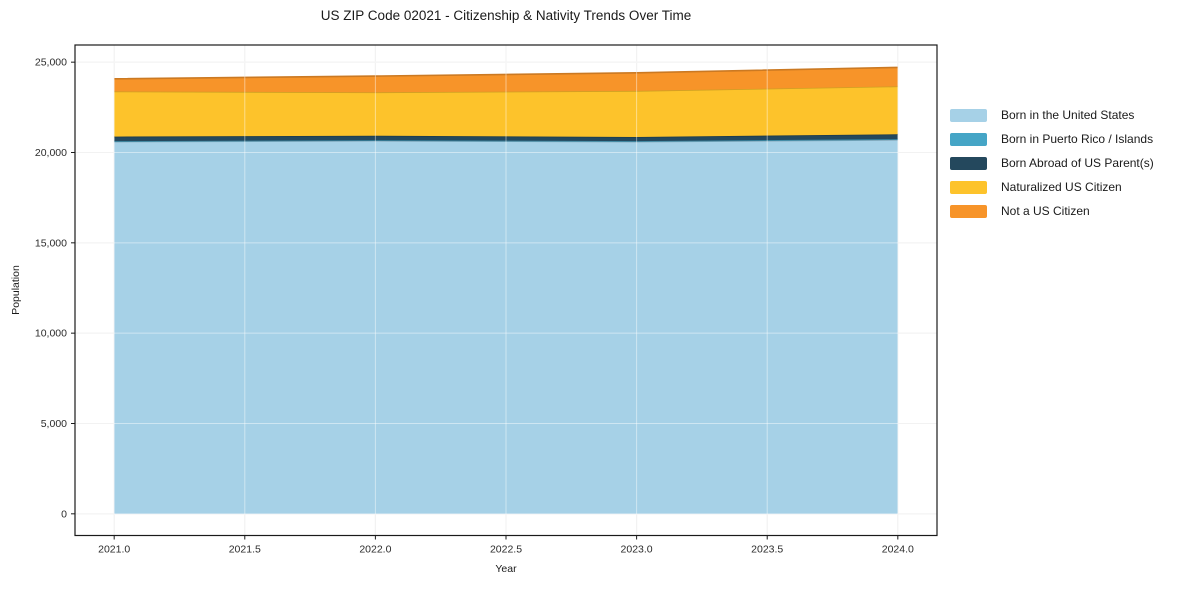 Image resolution: width=1189 pixels, height=590 pixels. Describe the element at coordinates (54, 424) in the screenshot. I see `y-tick-label: 5,000` at that location.